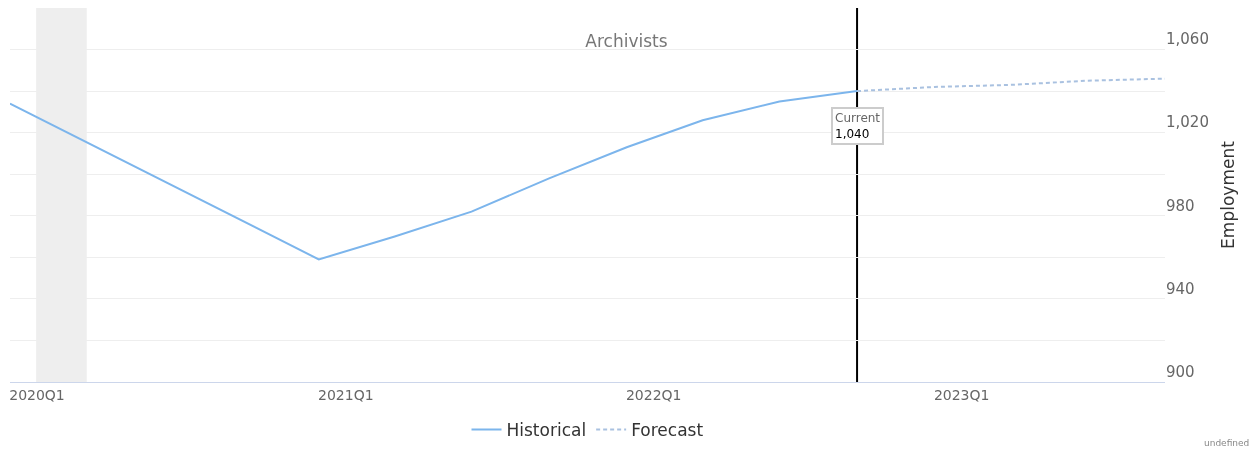 Image resolution: width=1253 pixels, height=456 pixels. I want to click on x-tick-label: 2022Q1, so click(653, 394).